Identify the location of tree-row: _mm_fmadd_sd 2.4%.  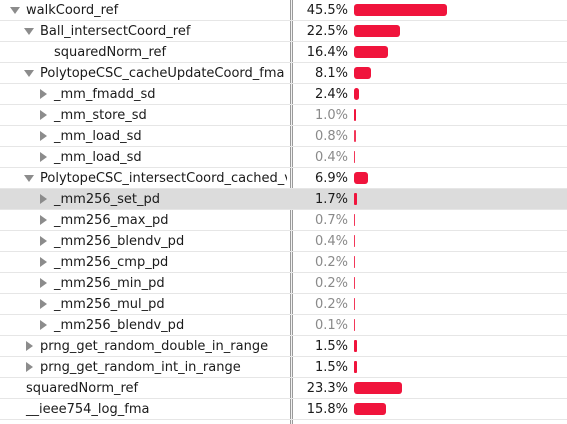
(283, 94).